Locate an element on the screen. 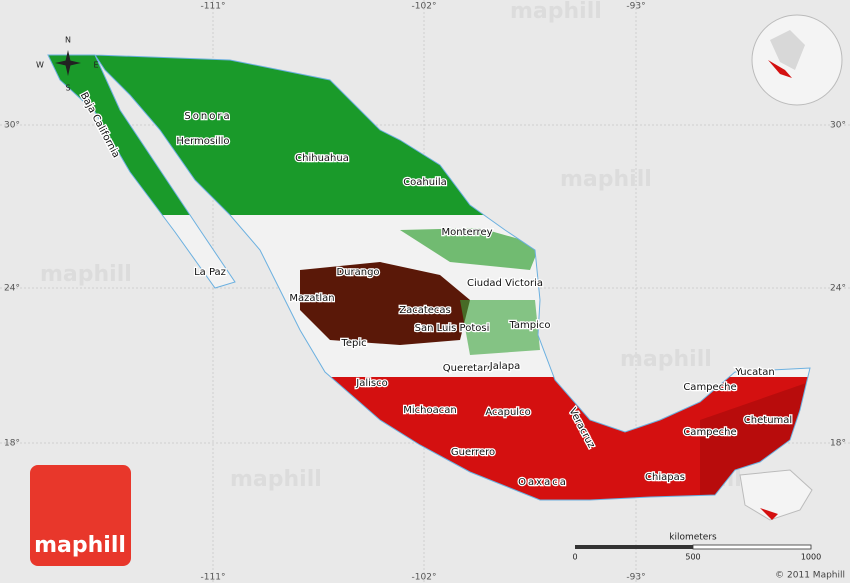 The height and width of the screenshot is (583, 850). logo-text: maphill is located at coordinates (80, 545).